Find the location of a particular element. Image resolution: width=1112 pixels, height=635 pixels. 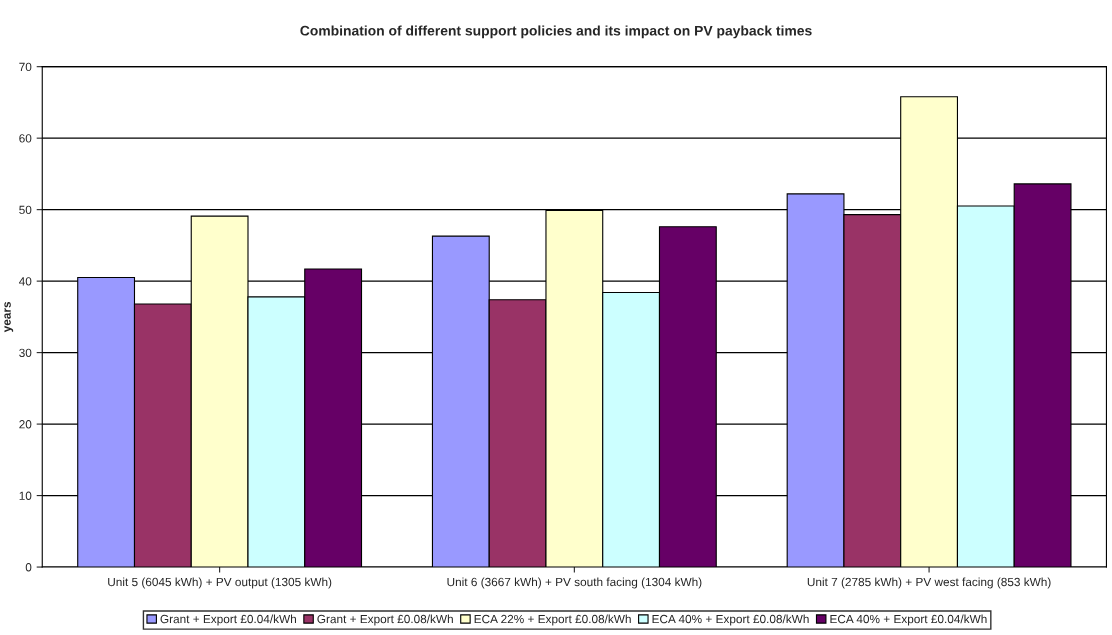

legend-label: Grant + Export £0.04/kWh is located at coordinates (228, 620).